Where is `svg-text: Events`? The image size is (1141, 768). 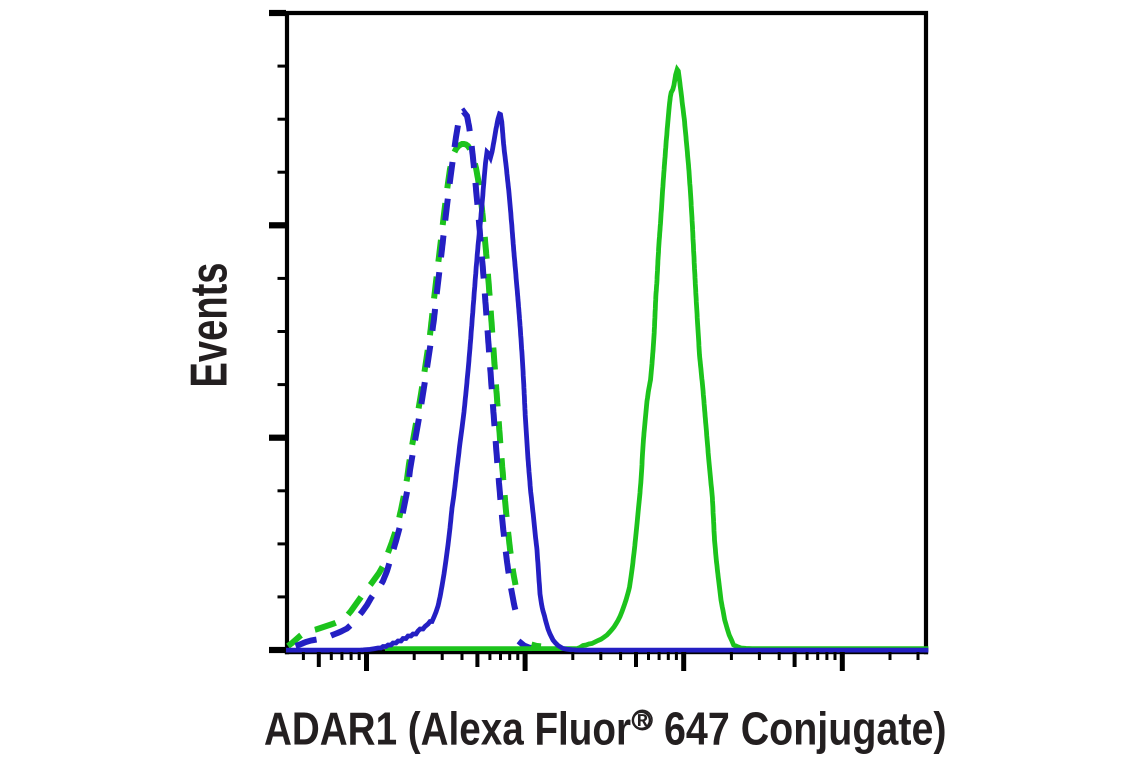
svg-text: Events is located at coordinates (210, 325).